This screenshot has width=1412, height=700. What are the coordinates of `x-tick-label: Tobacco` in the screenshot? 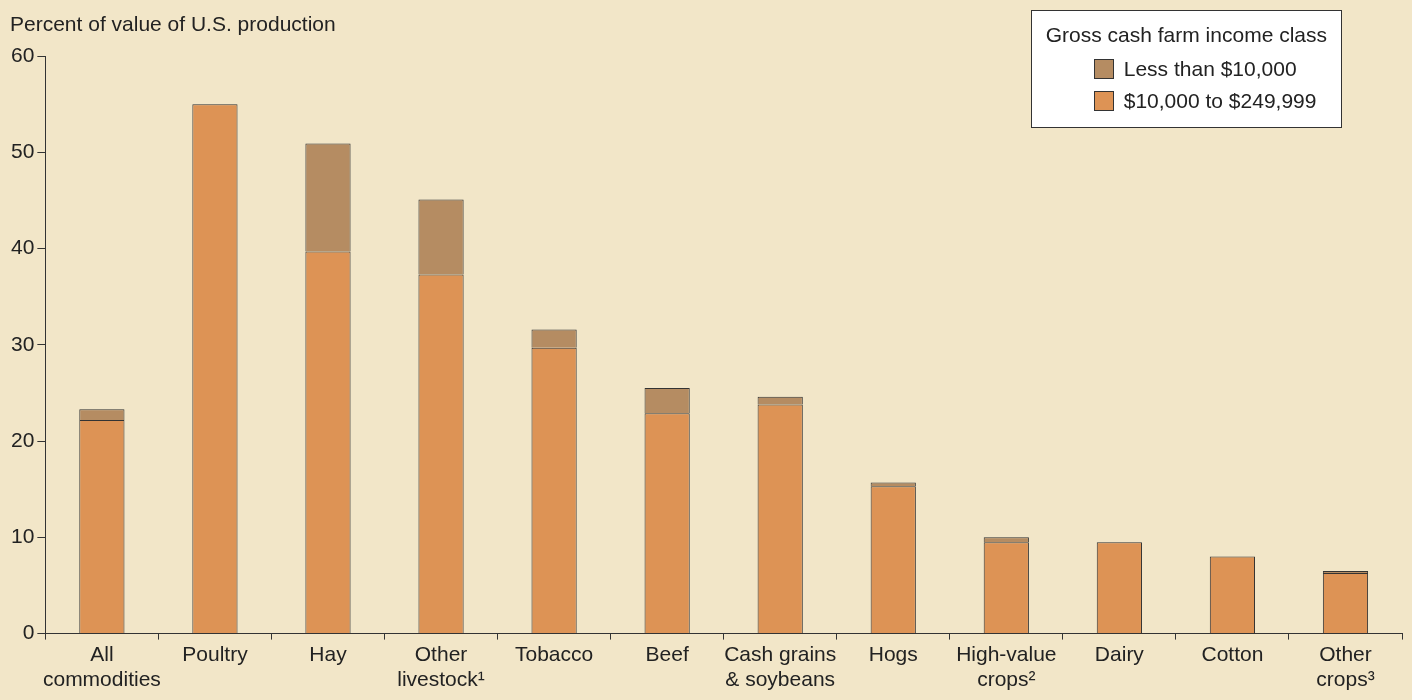 It's located at (554, 653).